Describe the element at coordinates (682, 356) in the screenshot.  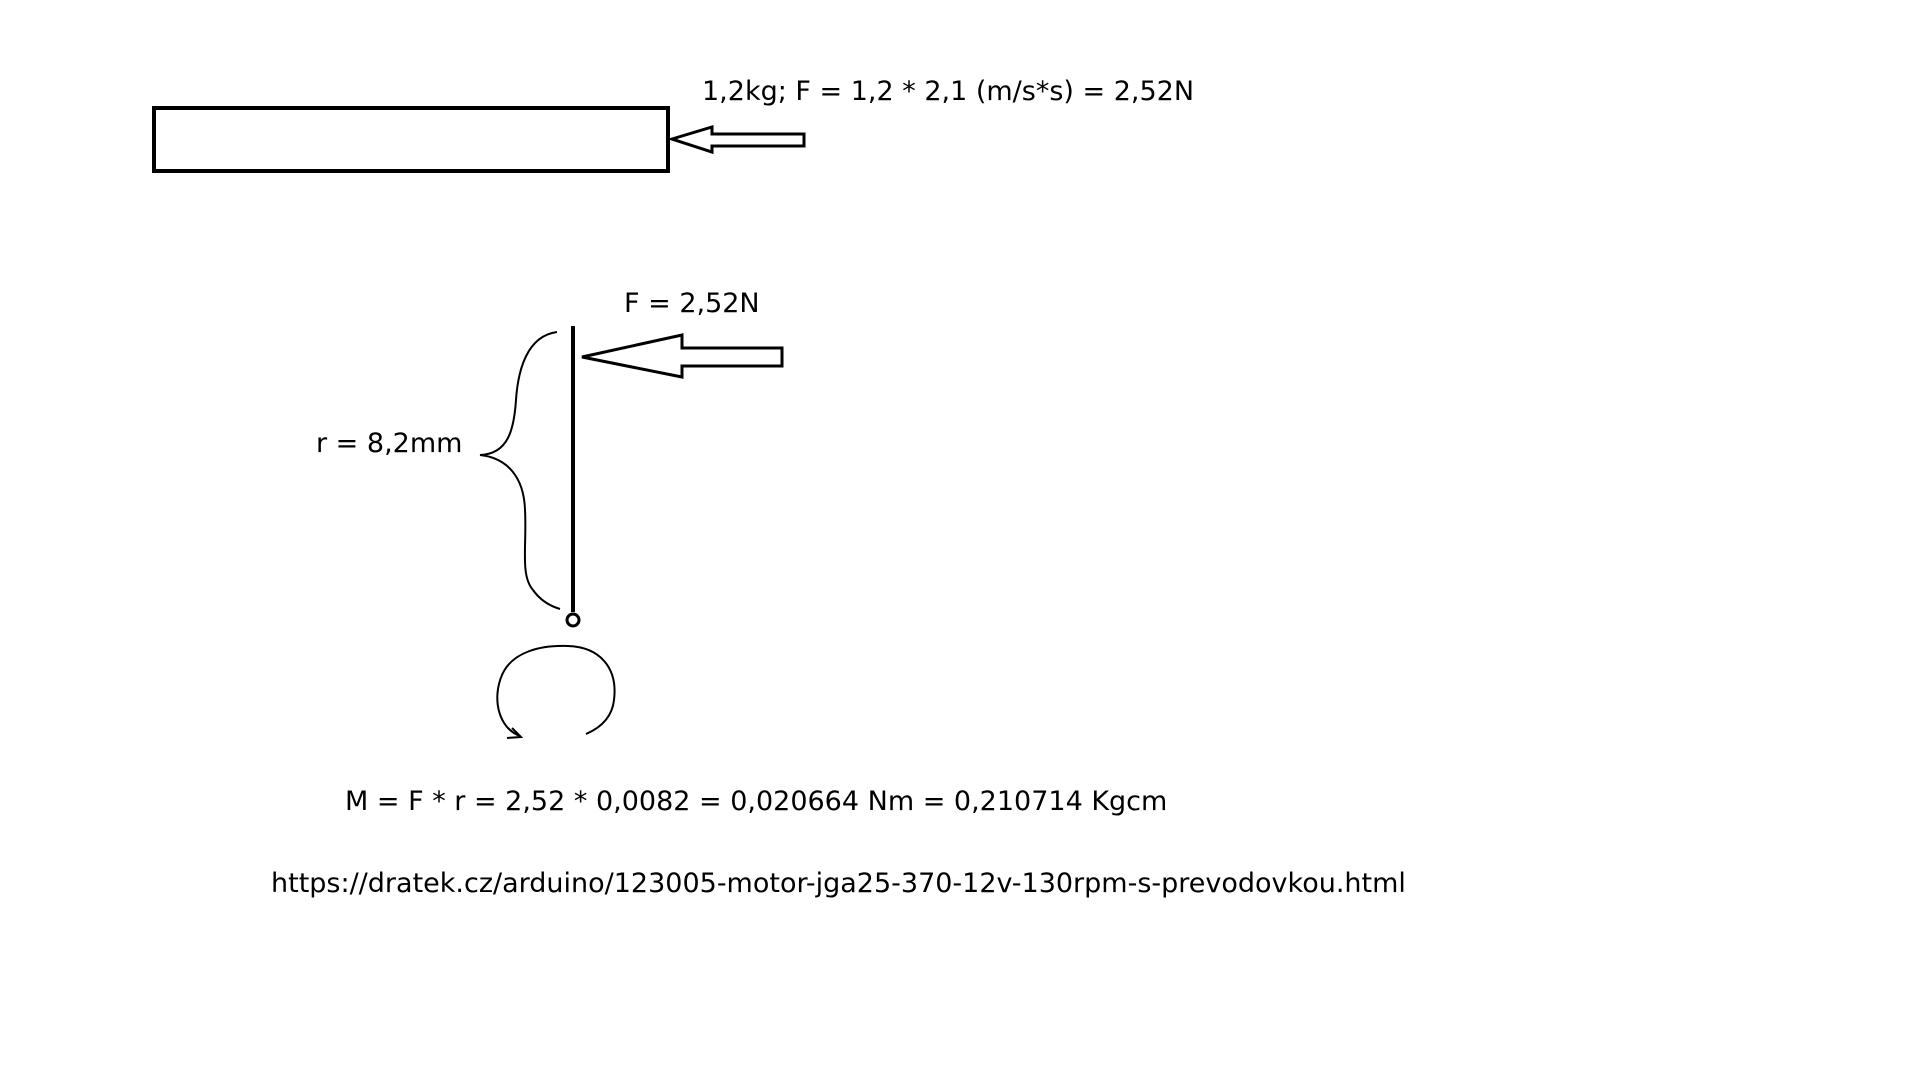
I see `force-arrow-lever` at that location.